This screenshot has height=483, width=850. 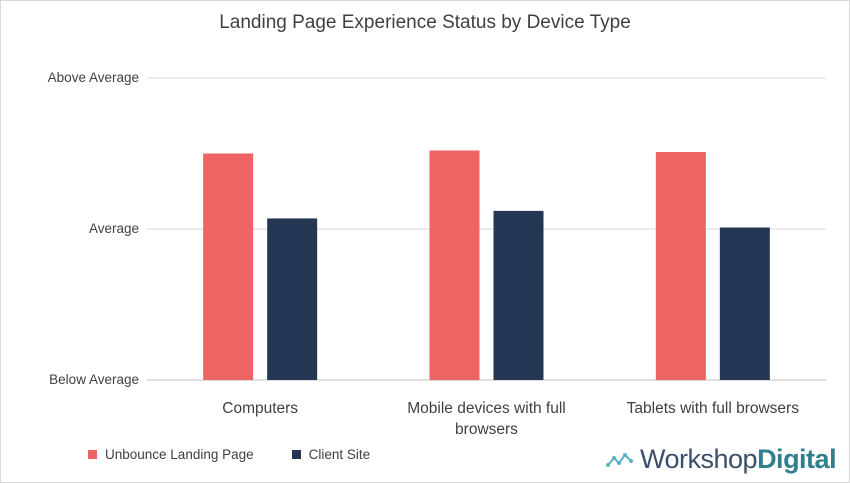 I want to click on y-tick-label: Above Average, so click(x=93, y=77).